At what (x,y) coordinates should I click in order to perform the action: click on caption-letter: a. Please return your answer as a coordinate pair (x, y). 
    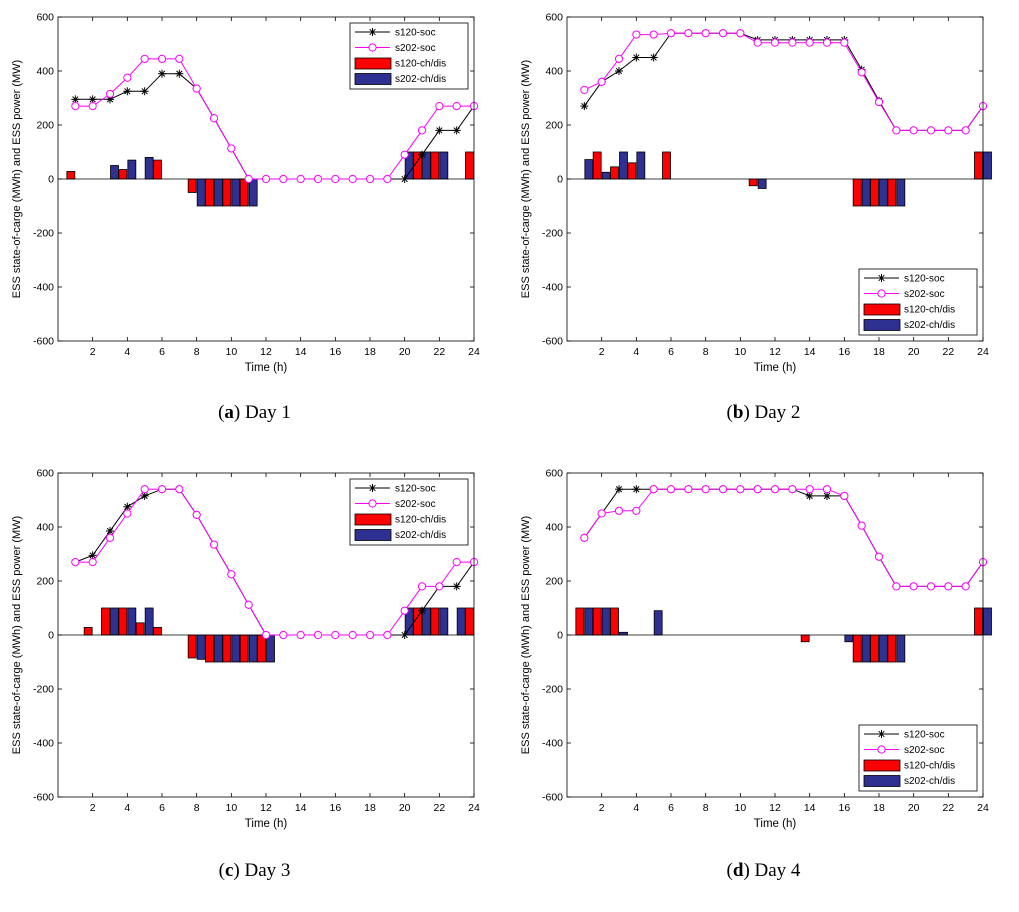
    Looking at the image, I should click on (229, 412).